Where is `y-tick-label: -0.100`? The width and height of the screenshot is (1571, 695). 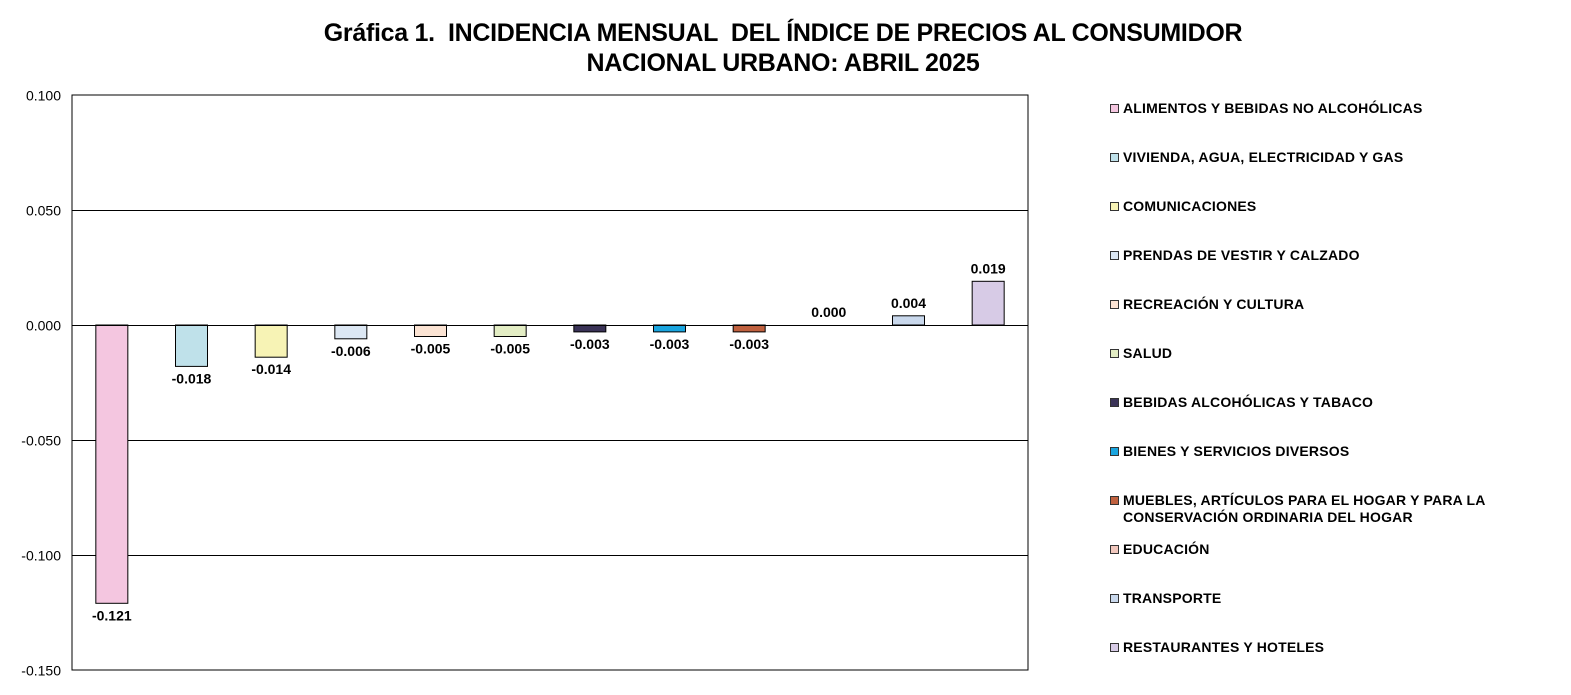 y-tick-label: -0.100 is located at coordinates (41, 556).